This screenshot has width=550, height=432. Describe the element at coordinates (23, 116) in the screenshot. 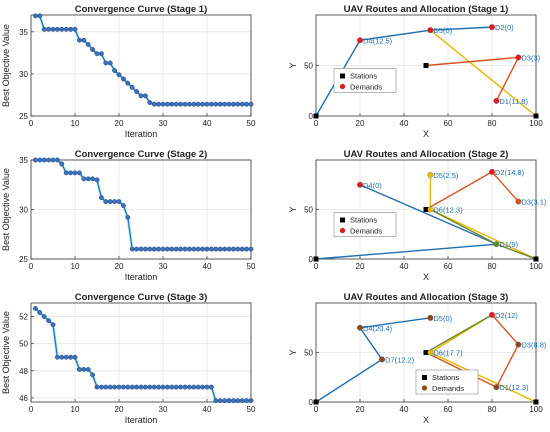

I see `y-tick-label: 25` at that location.